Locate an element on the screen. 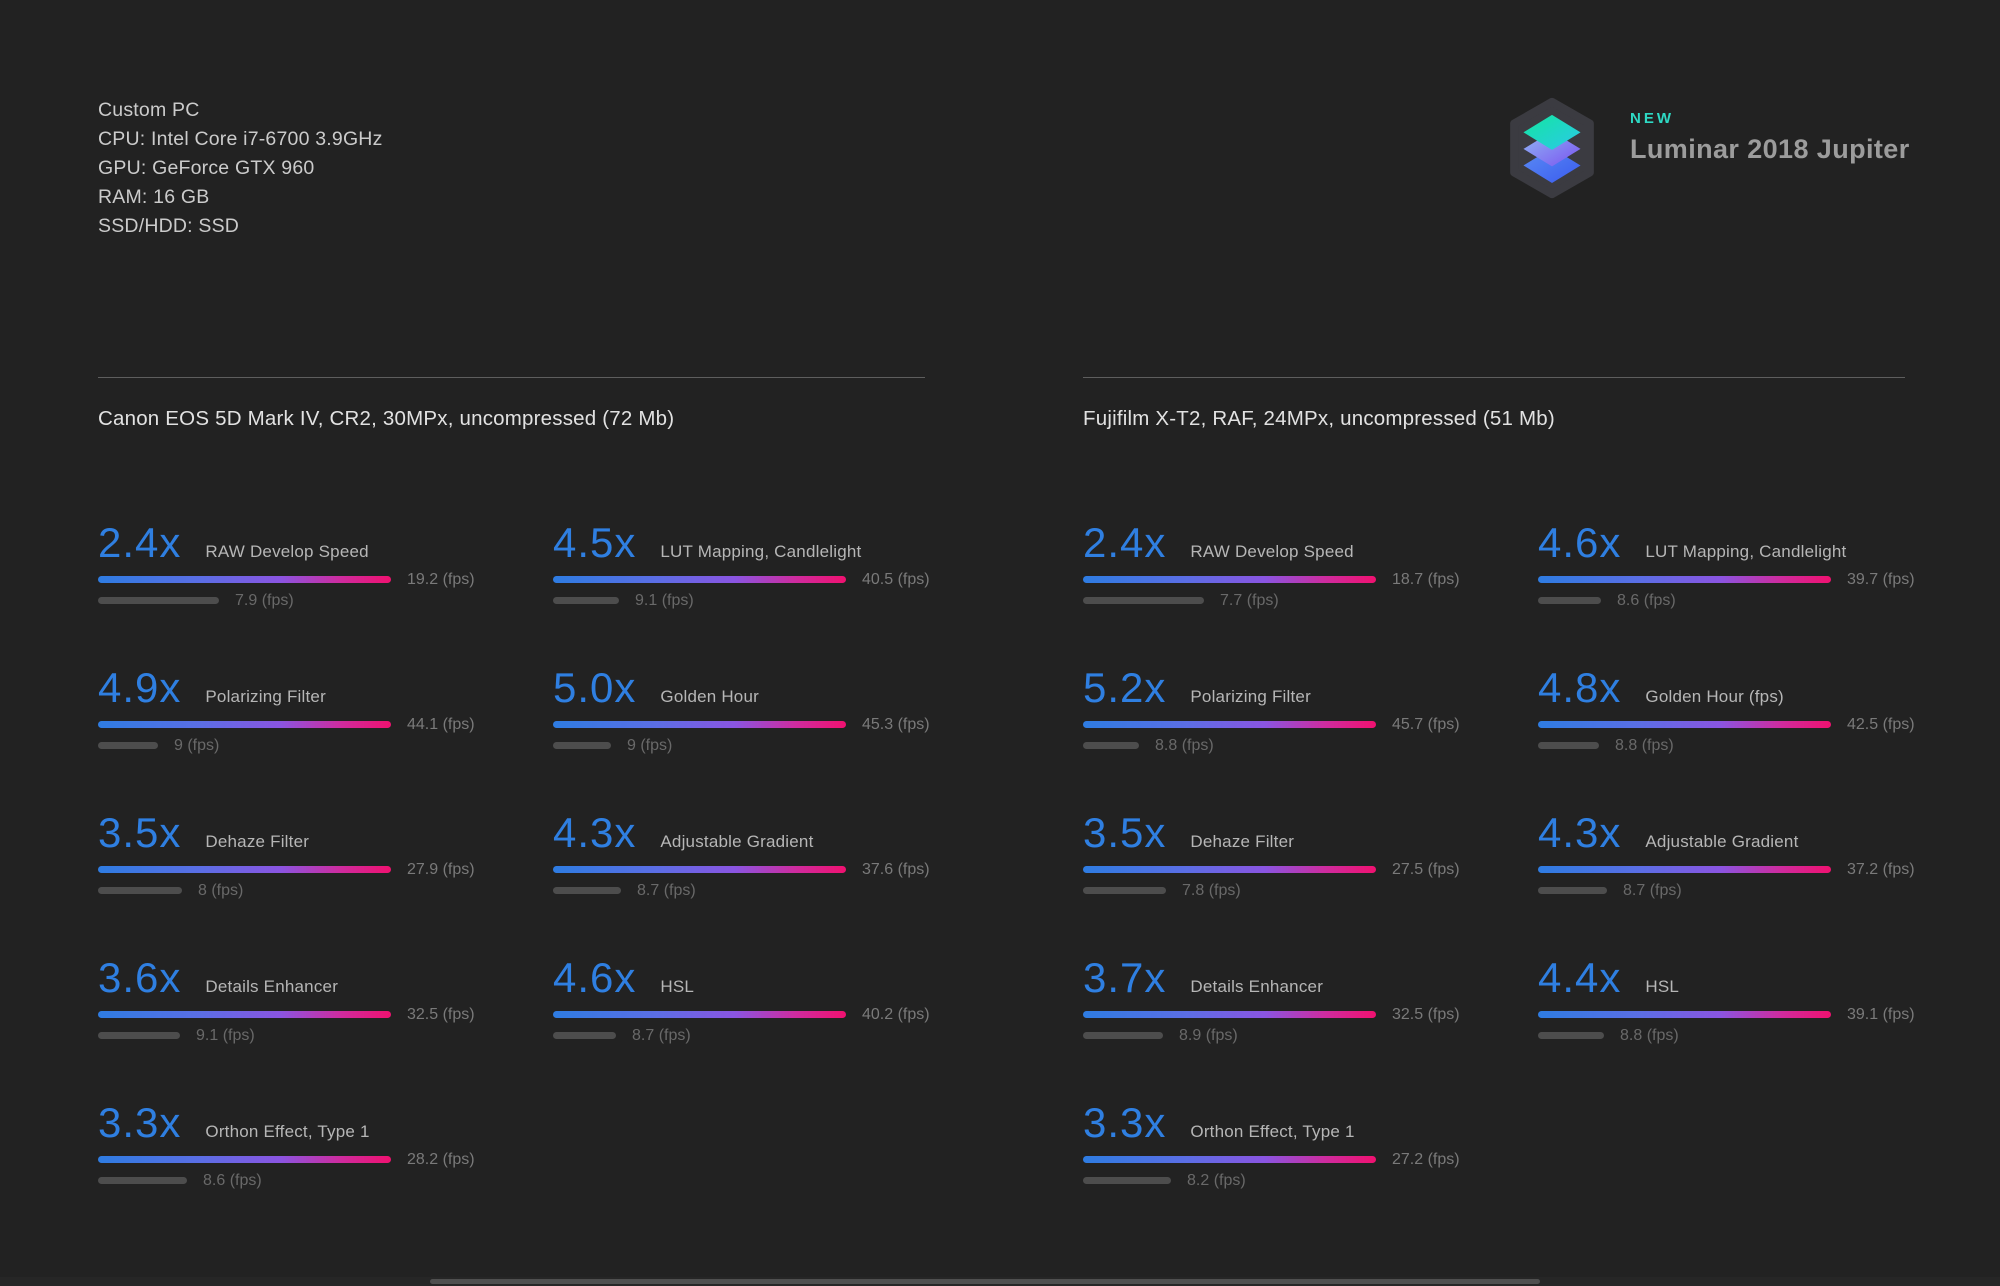  speedup-value: 4.3x is located at coordinates (1580, 832).